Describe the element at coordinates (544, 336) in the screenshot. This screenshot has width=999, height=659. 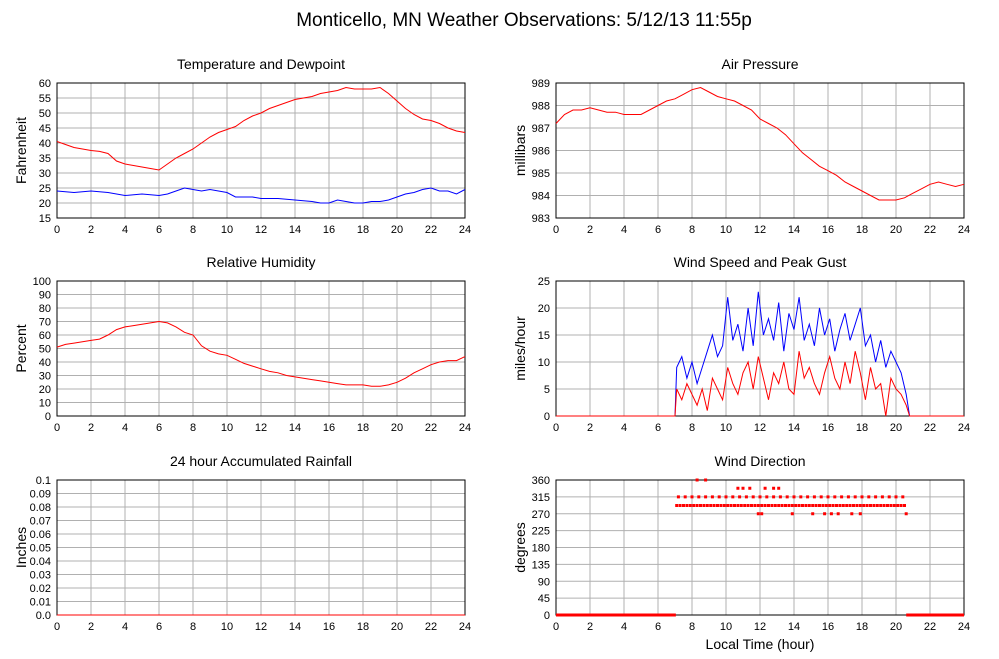
I see `y-tick-label: 15` at that location.